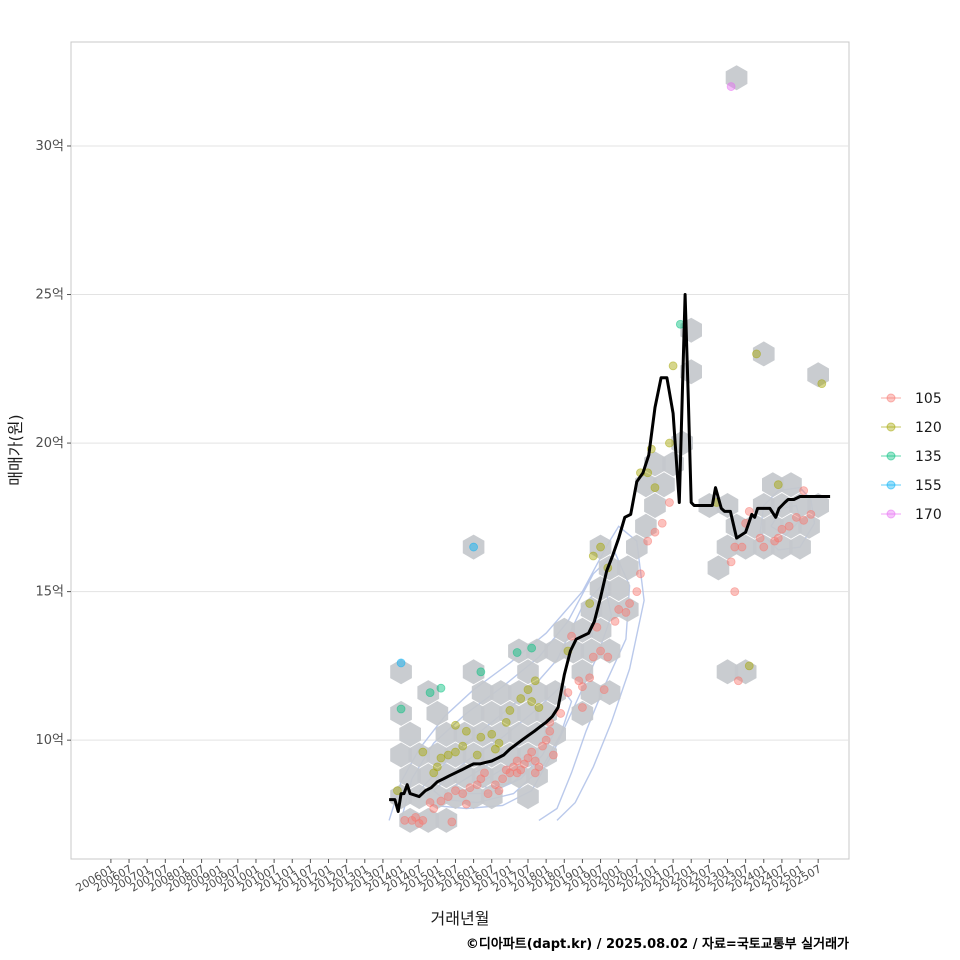 The width and height of the screenshot is (960, 960). What do you see at coordinates (928, 486) in the screenshot?
I see `legend-label: 155` at bounding box center [928, 486].